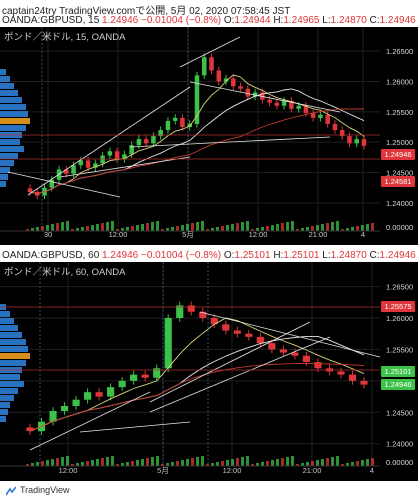 The height and width of the screenshot is (500, 418). What do you see at coordinates (45, 490) in the screenshot?
I see `footer-brand: TradingView` at bounding box center [45, 490].